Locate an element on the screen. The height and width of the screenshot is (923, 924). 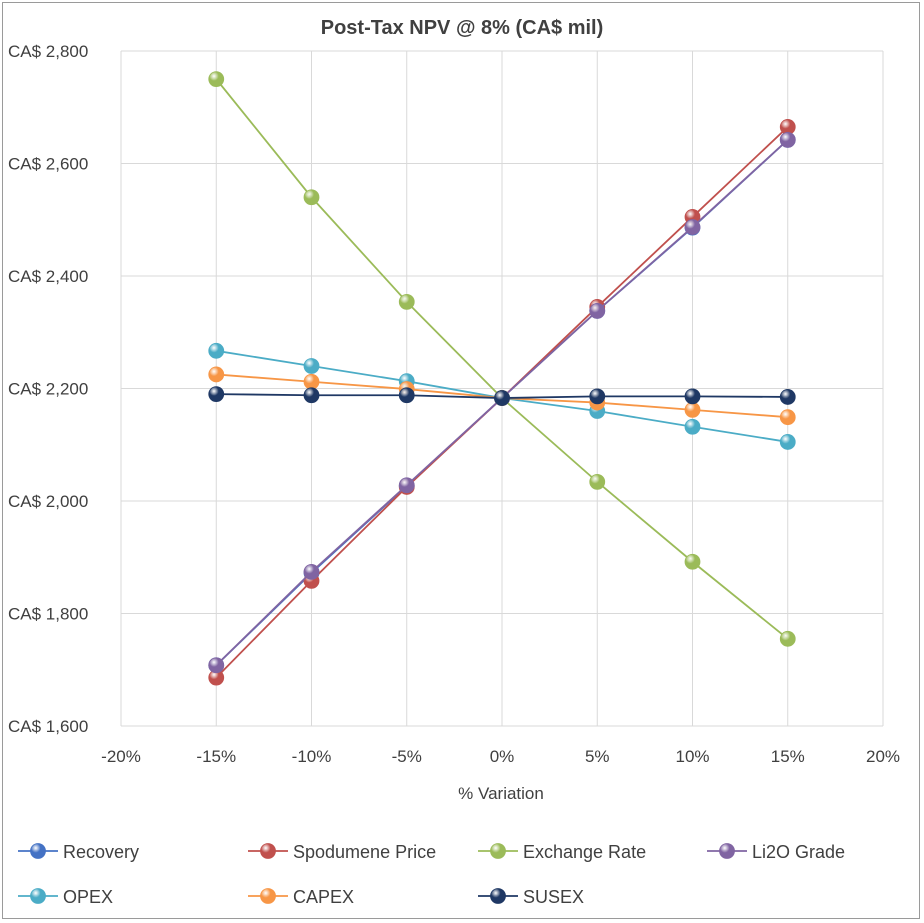
legend-item: Exchange Rate is located at coordinates (562, 852).